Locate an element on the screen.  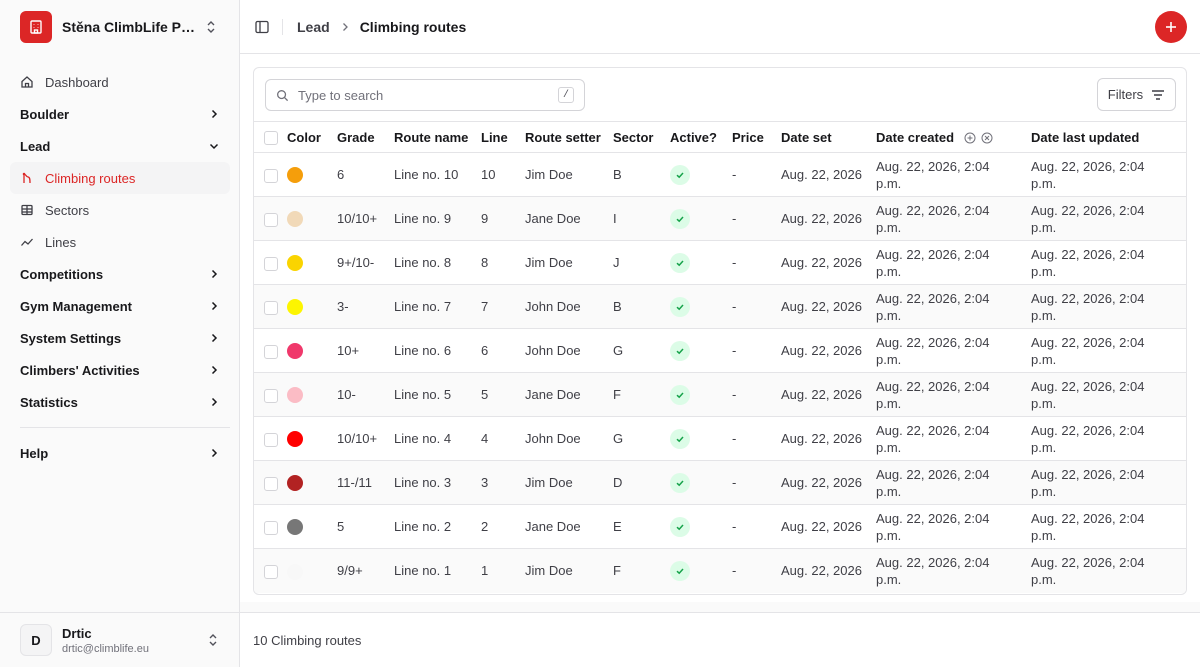
sidebar-group-system-settings: System Settings is located at coordinates (120, 338).